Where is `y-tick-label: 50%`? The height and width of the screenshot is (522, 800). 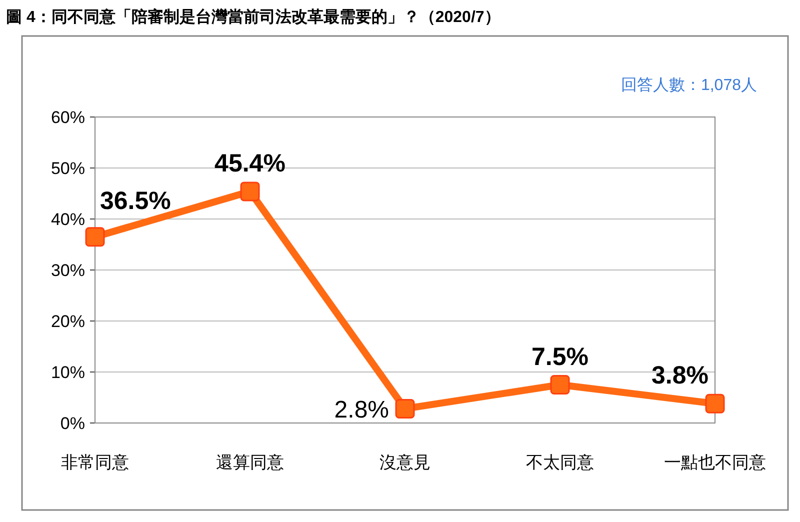
y-tick-label: 50% is located at coordinates (67, 168).